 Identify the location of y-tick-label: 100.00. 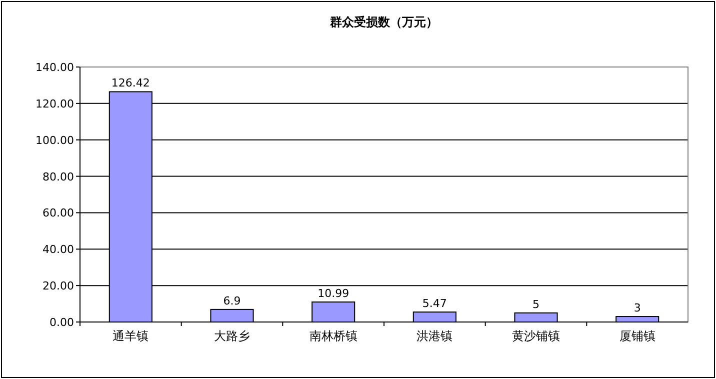
(55, 140).